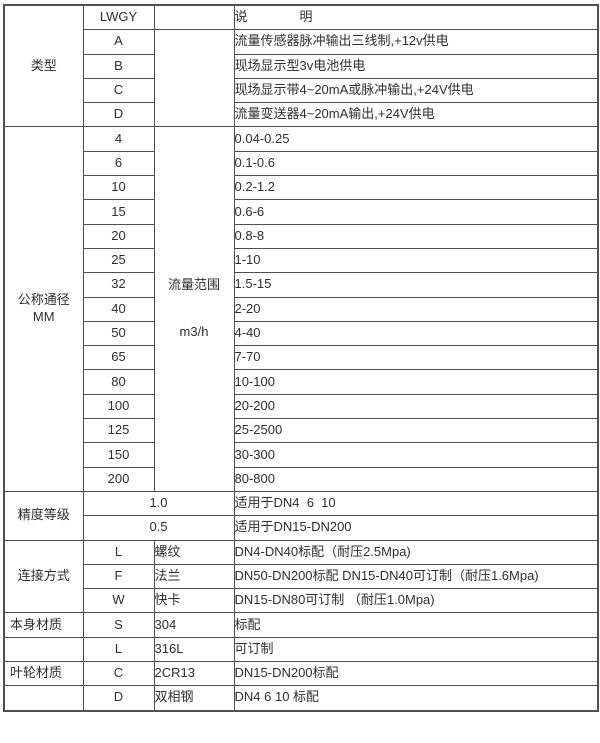 This screenshot has width=600, height=743. What do you see at coordinates (118, 698) in the screenshot?
I see `impeller-material-code-cell: D` at bounding box center [118, 698].